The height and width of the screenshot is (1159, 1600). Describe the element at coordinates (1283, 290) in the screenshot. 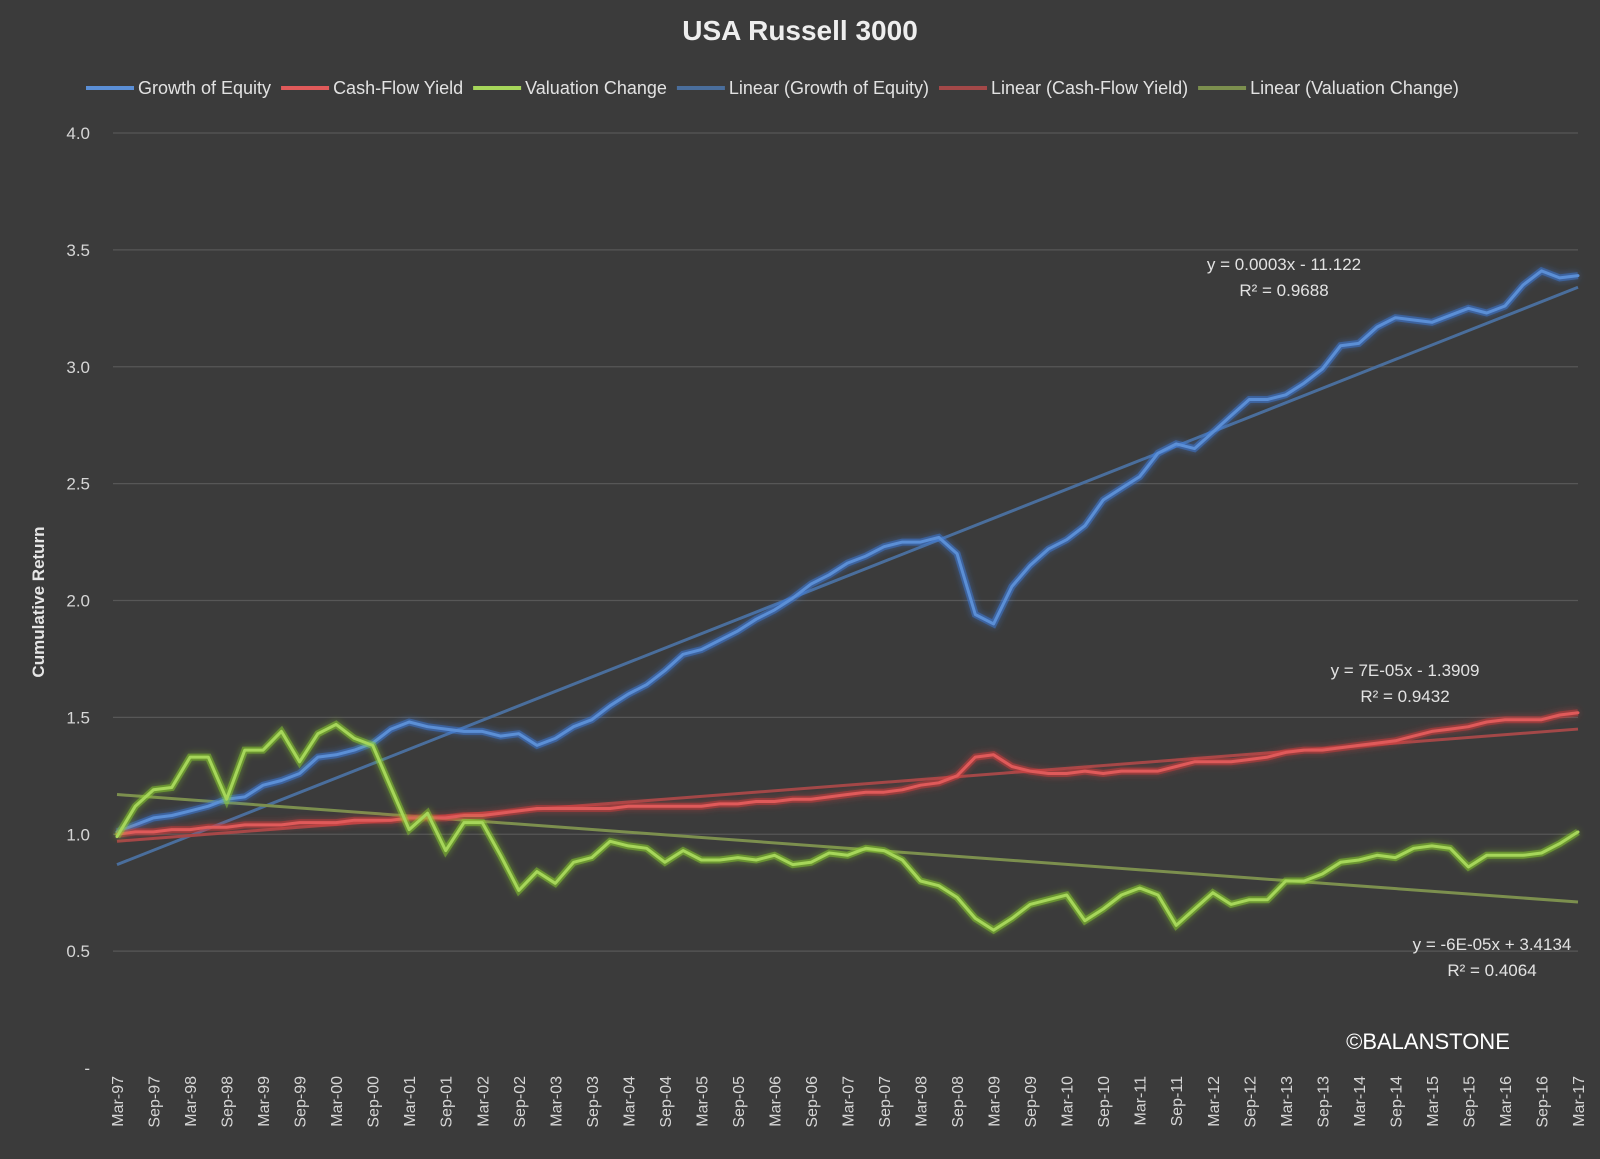

I see `trend-r-squared: R² = 0.9688` at that location.